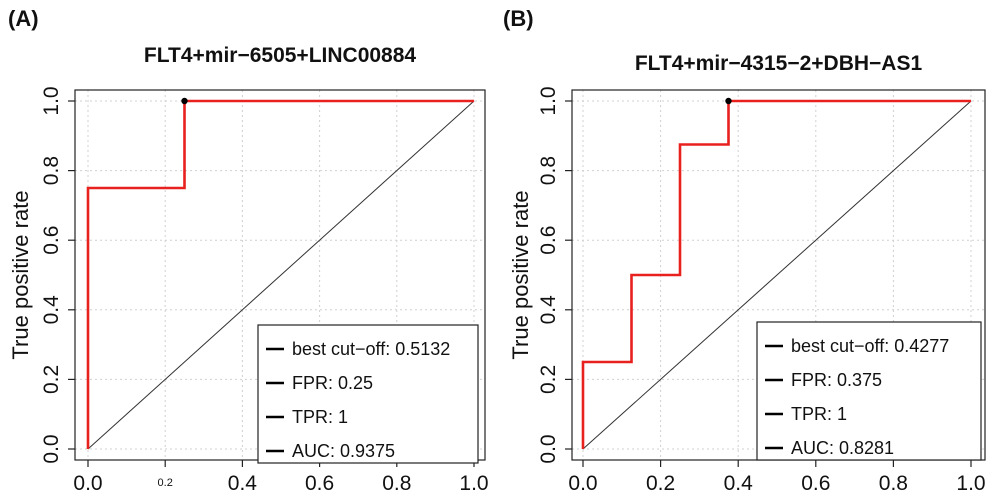 This screenshot has width=998, height=494. I want to click on panel-a-y-tick-label-5: 1.0, so click(51, 100).